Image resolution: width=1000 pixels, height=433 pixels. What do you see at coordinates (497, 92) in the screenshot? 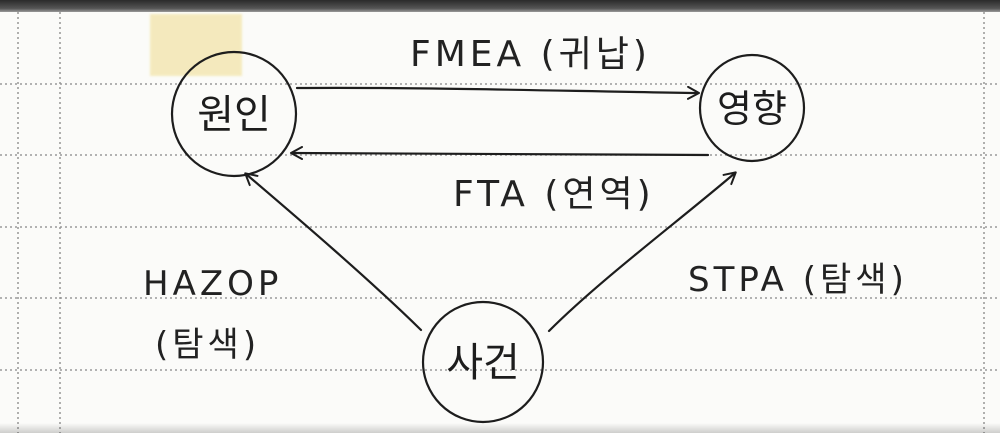
I see `fmea-arrow` at bounding box center [497, 92].